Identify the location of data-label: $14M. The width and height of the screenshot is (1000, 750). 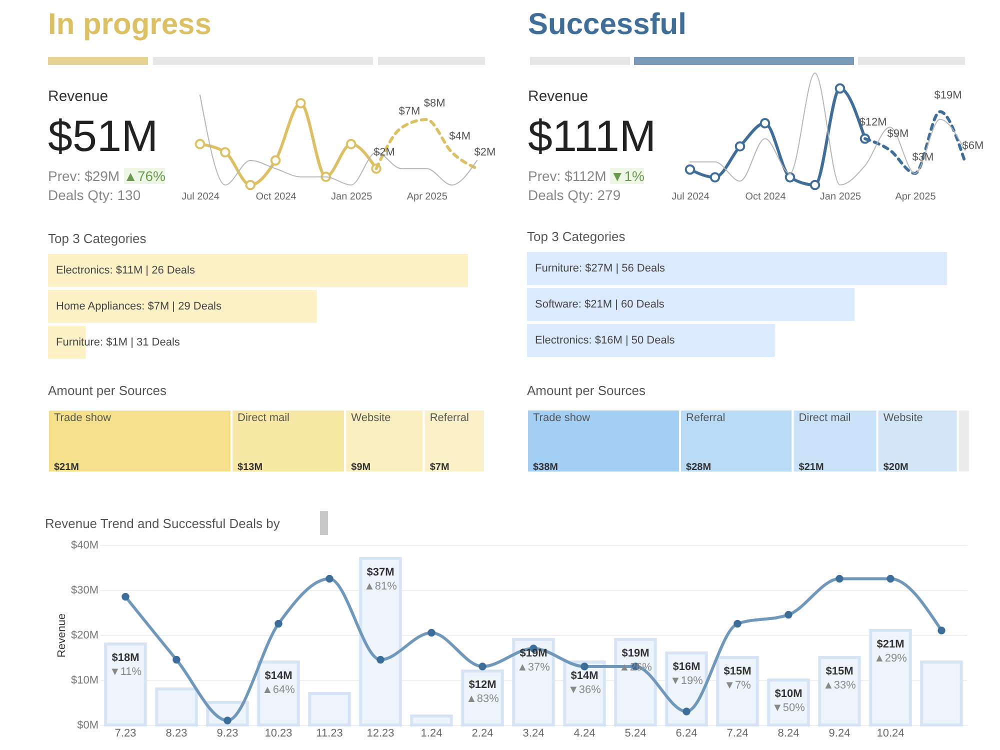
(584, 676).